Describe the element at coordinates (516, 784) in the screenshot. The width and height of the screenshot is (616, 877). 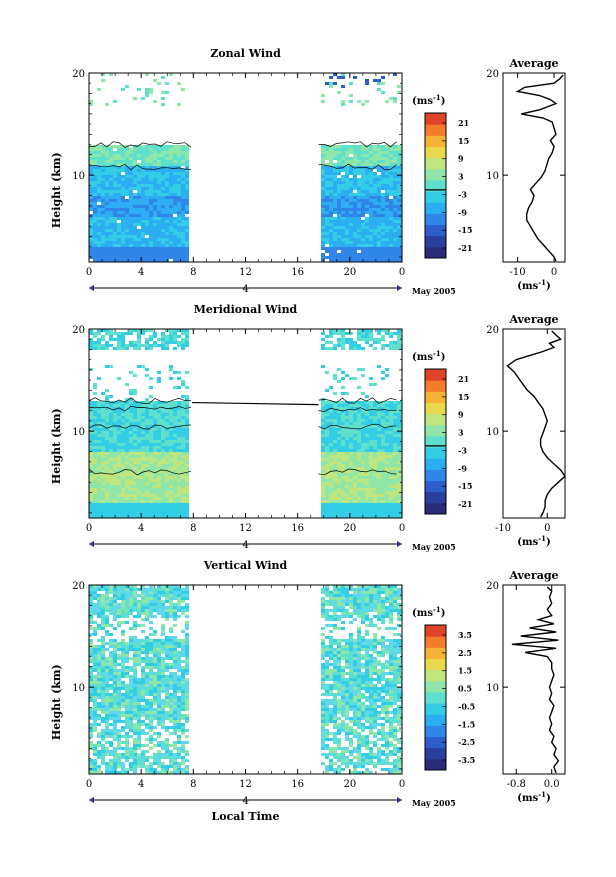
I see `avg-x-tick-label: -0.8` at that location.